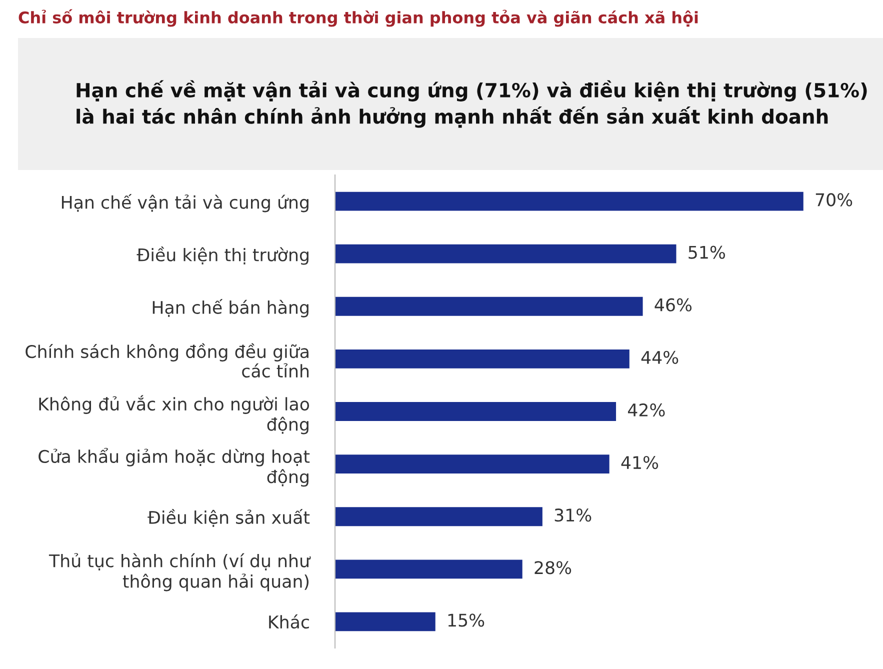 This screenshot has height=669, width=883. What do you see at coordinates (174, 414) in the screenshot?
I see `y-tick-label: Không đủ vắc xin cho người lao động` at bounding box center [174, 414].